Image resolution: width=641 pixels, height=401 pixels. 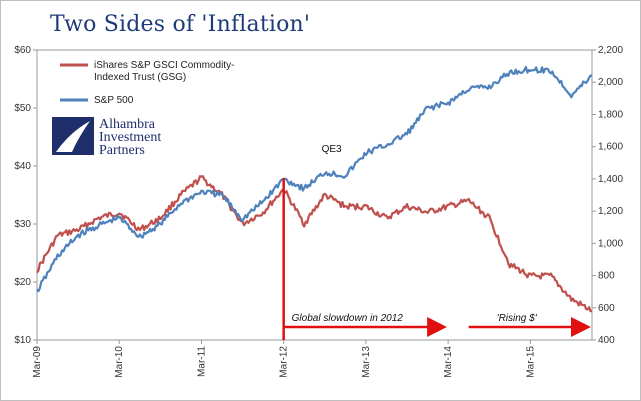 What do you see at coordinates (610, 179) in the screenshot?
I see `y-right-tick-label: 1,400` at bounding box center [610, 179].